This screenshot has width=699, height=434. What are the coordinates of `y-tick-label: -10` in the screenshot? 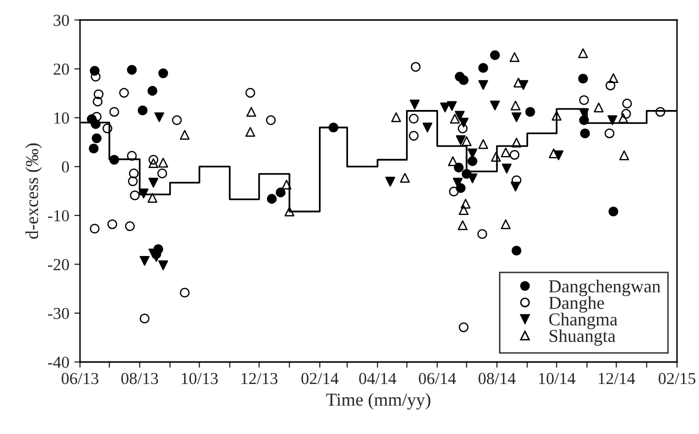 It's located at (58, 216).